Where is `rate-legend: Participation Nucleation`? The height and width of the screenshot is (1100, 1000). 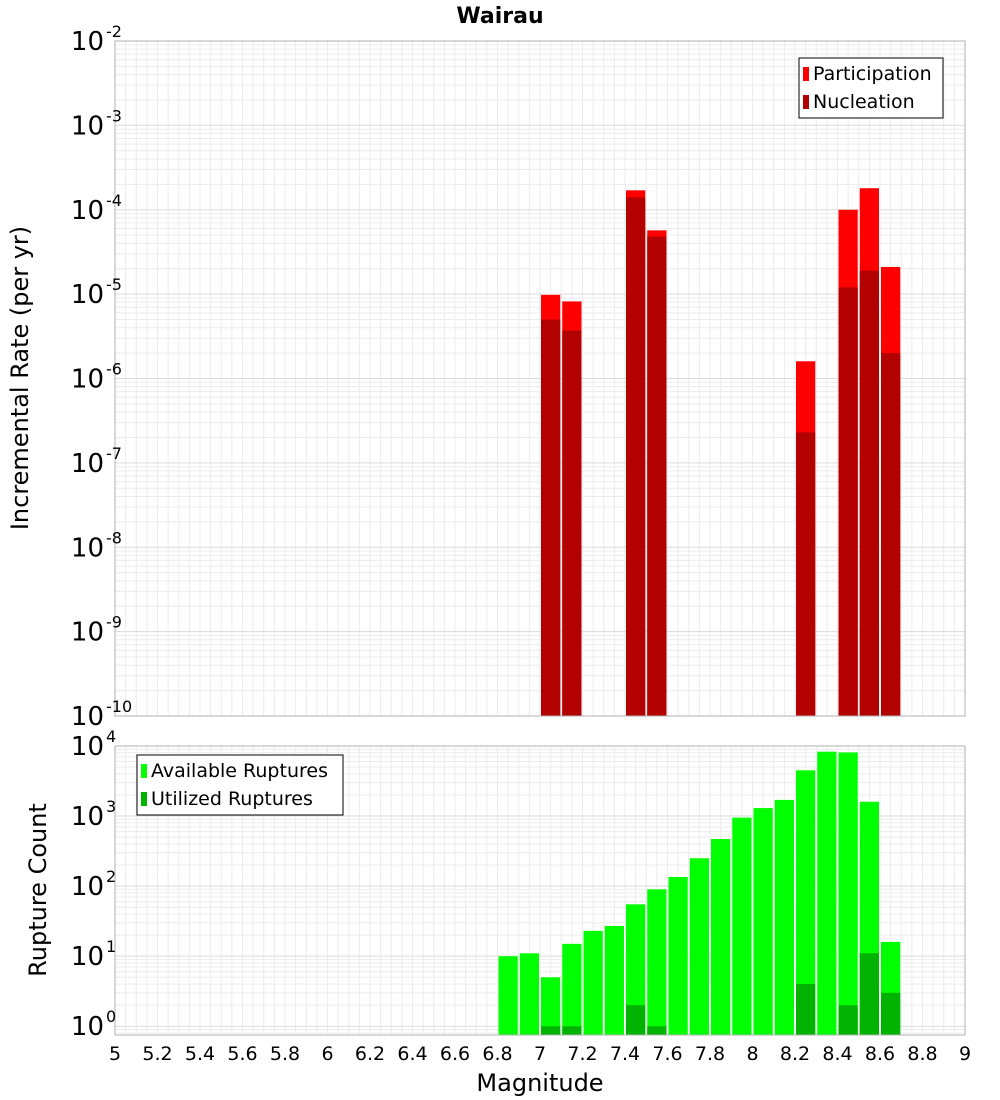
rate-legend: Participation Nucleation is located at coordinates (871, 88).